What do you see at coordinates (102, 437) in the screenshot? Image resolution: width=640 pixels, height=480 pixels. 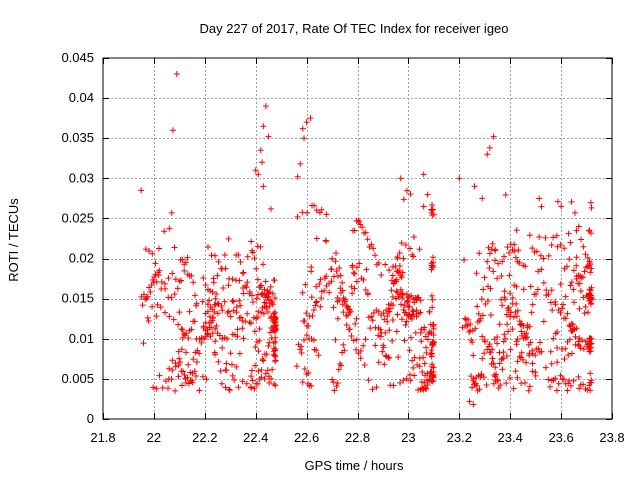 I see `x-tick-label: 21.8` at bounding box center [102, 437].